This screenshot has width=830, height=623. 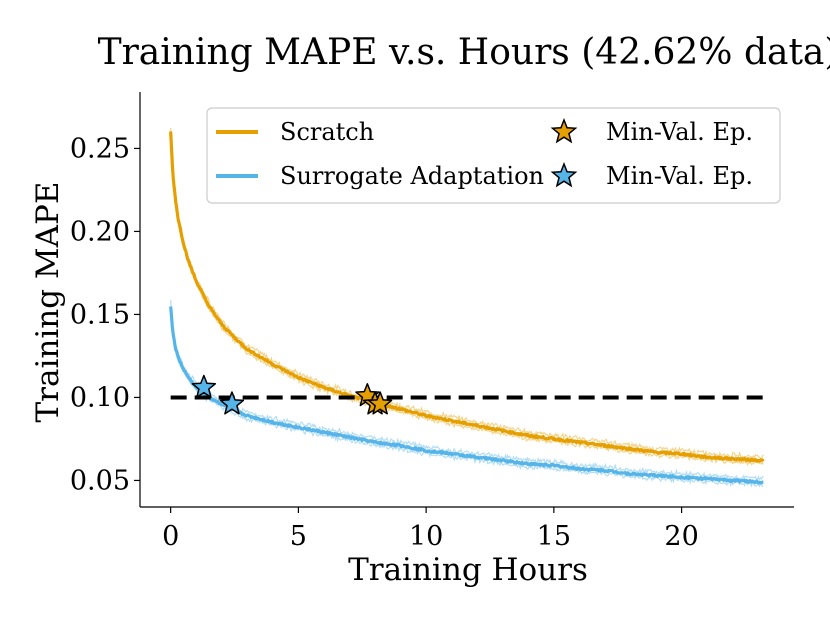 What do you see at coordinates (467, 529) in the screenshot?
I see `x-axis: 0 5 10 15 20` at bounding box center [467, 529].